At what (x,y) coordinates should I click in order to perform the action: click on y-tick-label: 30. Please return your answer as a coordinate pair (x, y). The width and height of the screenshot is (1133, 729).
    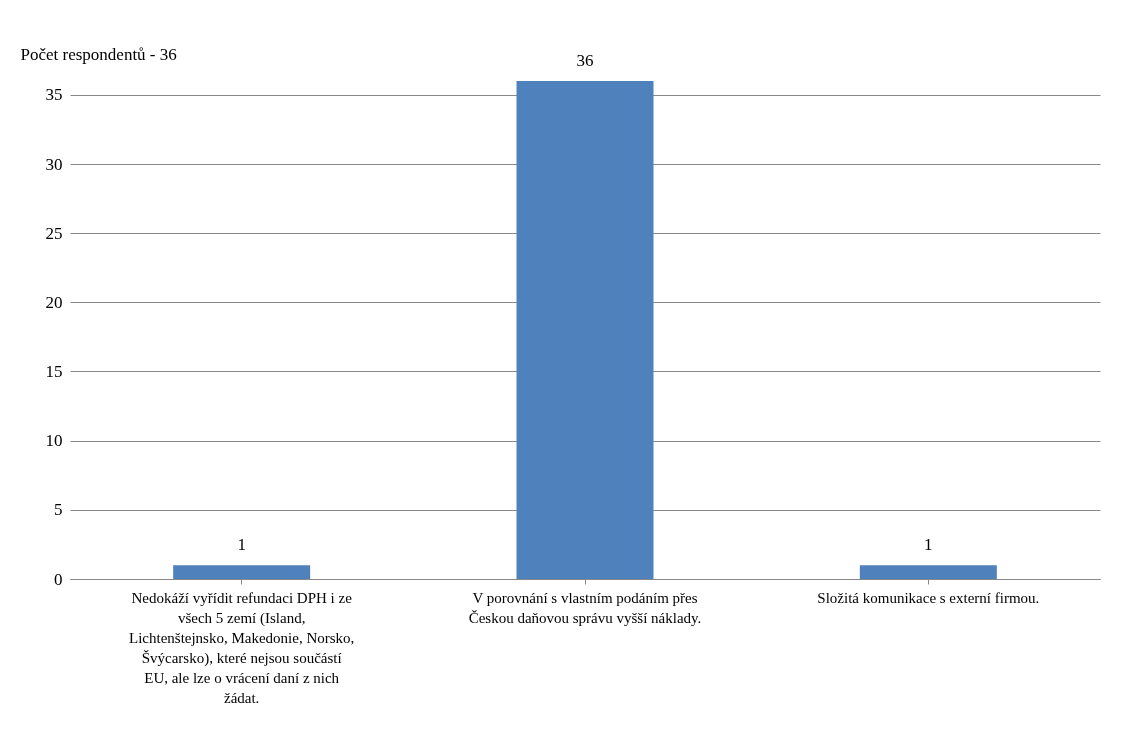
    Looking at the image, I should click on (54, 164).